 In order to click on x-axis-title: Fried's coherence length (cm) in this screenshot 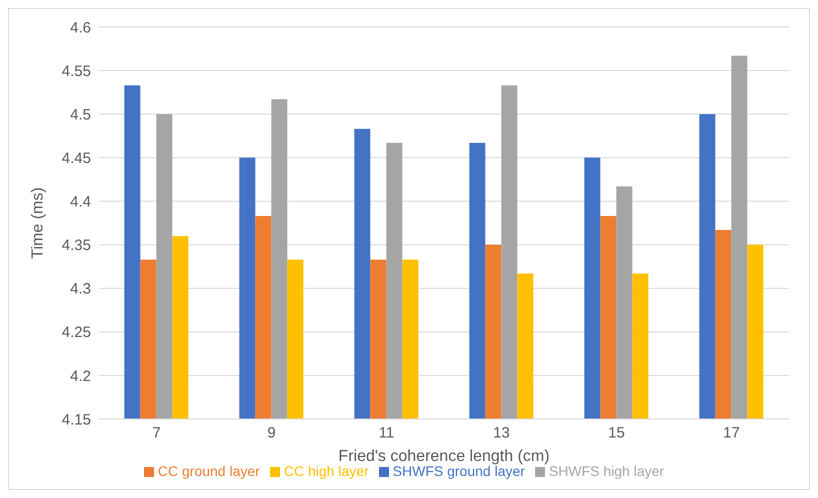, I will do `click(444, 456)`.